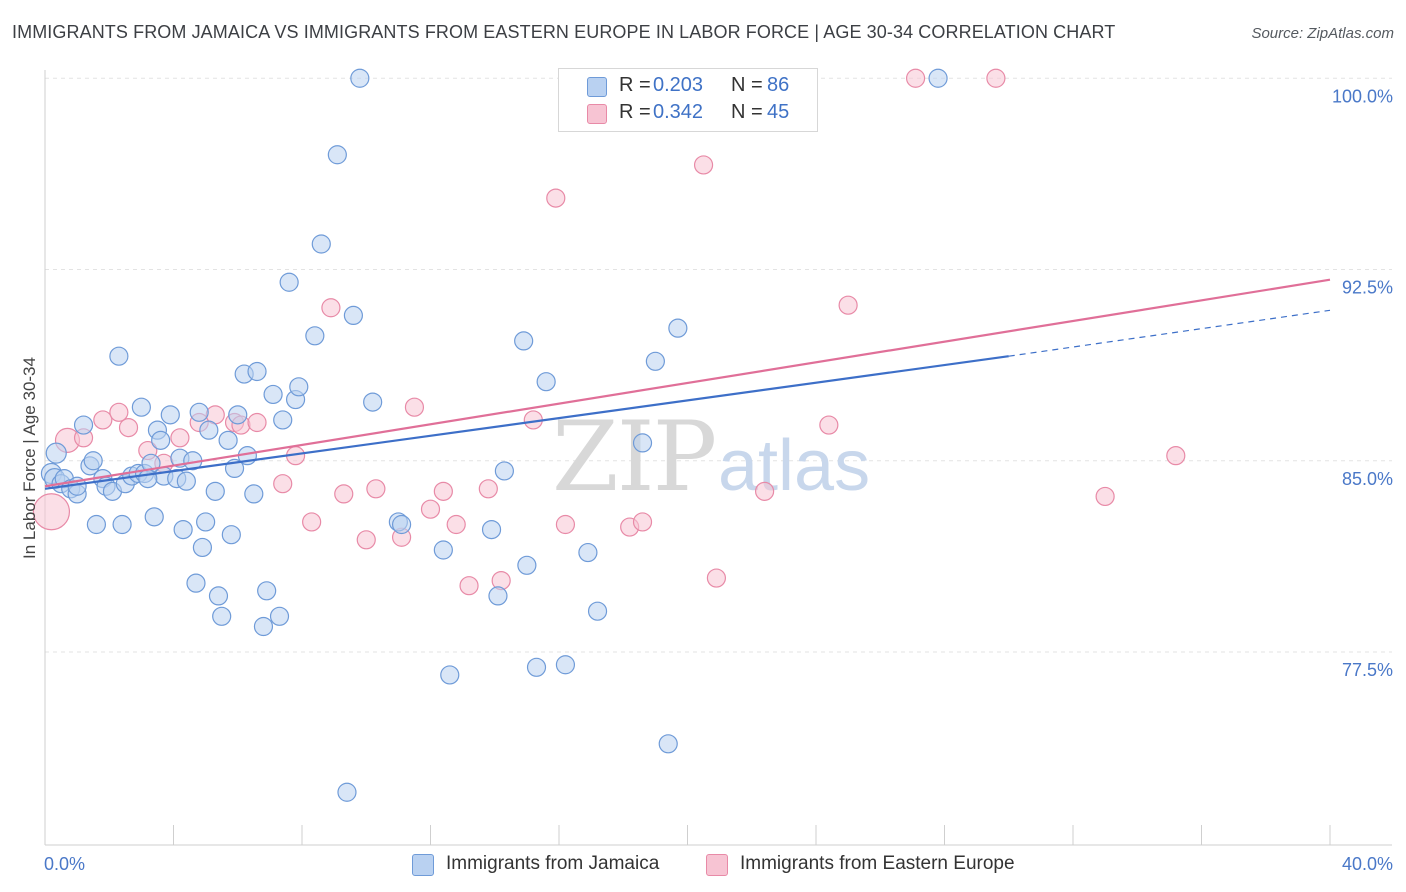 The width and height of the screenshot is (1406, 892). What do you see at coordinates (526, 422) in the screenshot?
I see `jamaica-trend-line` at bounding box center [526, 422].